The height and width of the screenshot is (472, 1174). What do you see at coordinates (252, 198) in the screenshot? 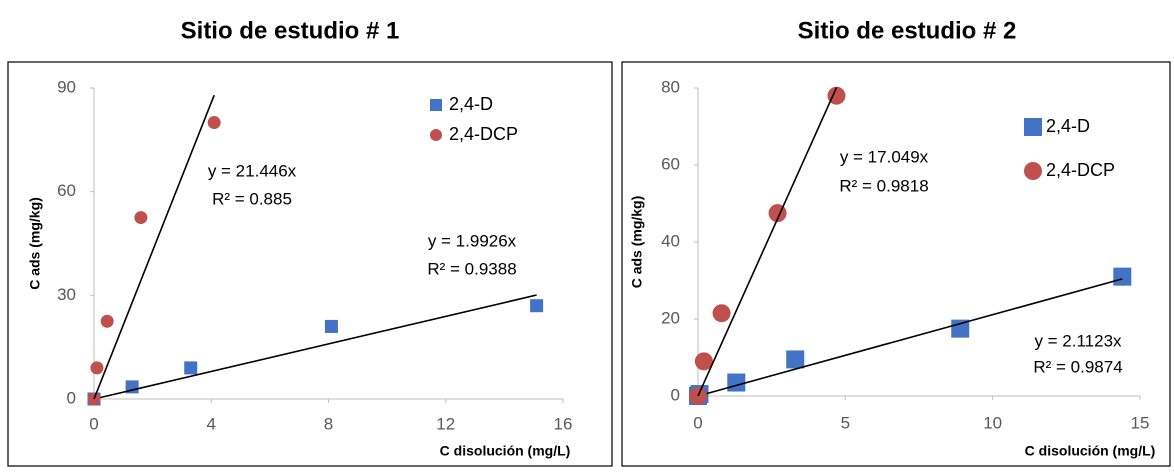
I see `trendline-r2: R² = 0.885` at bounding box center [252, 198].